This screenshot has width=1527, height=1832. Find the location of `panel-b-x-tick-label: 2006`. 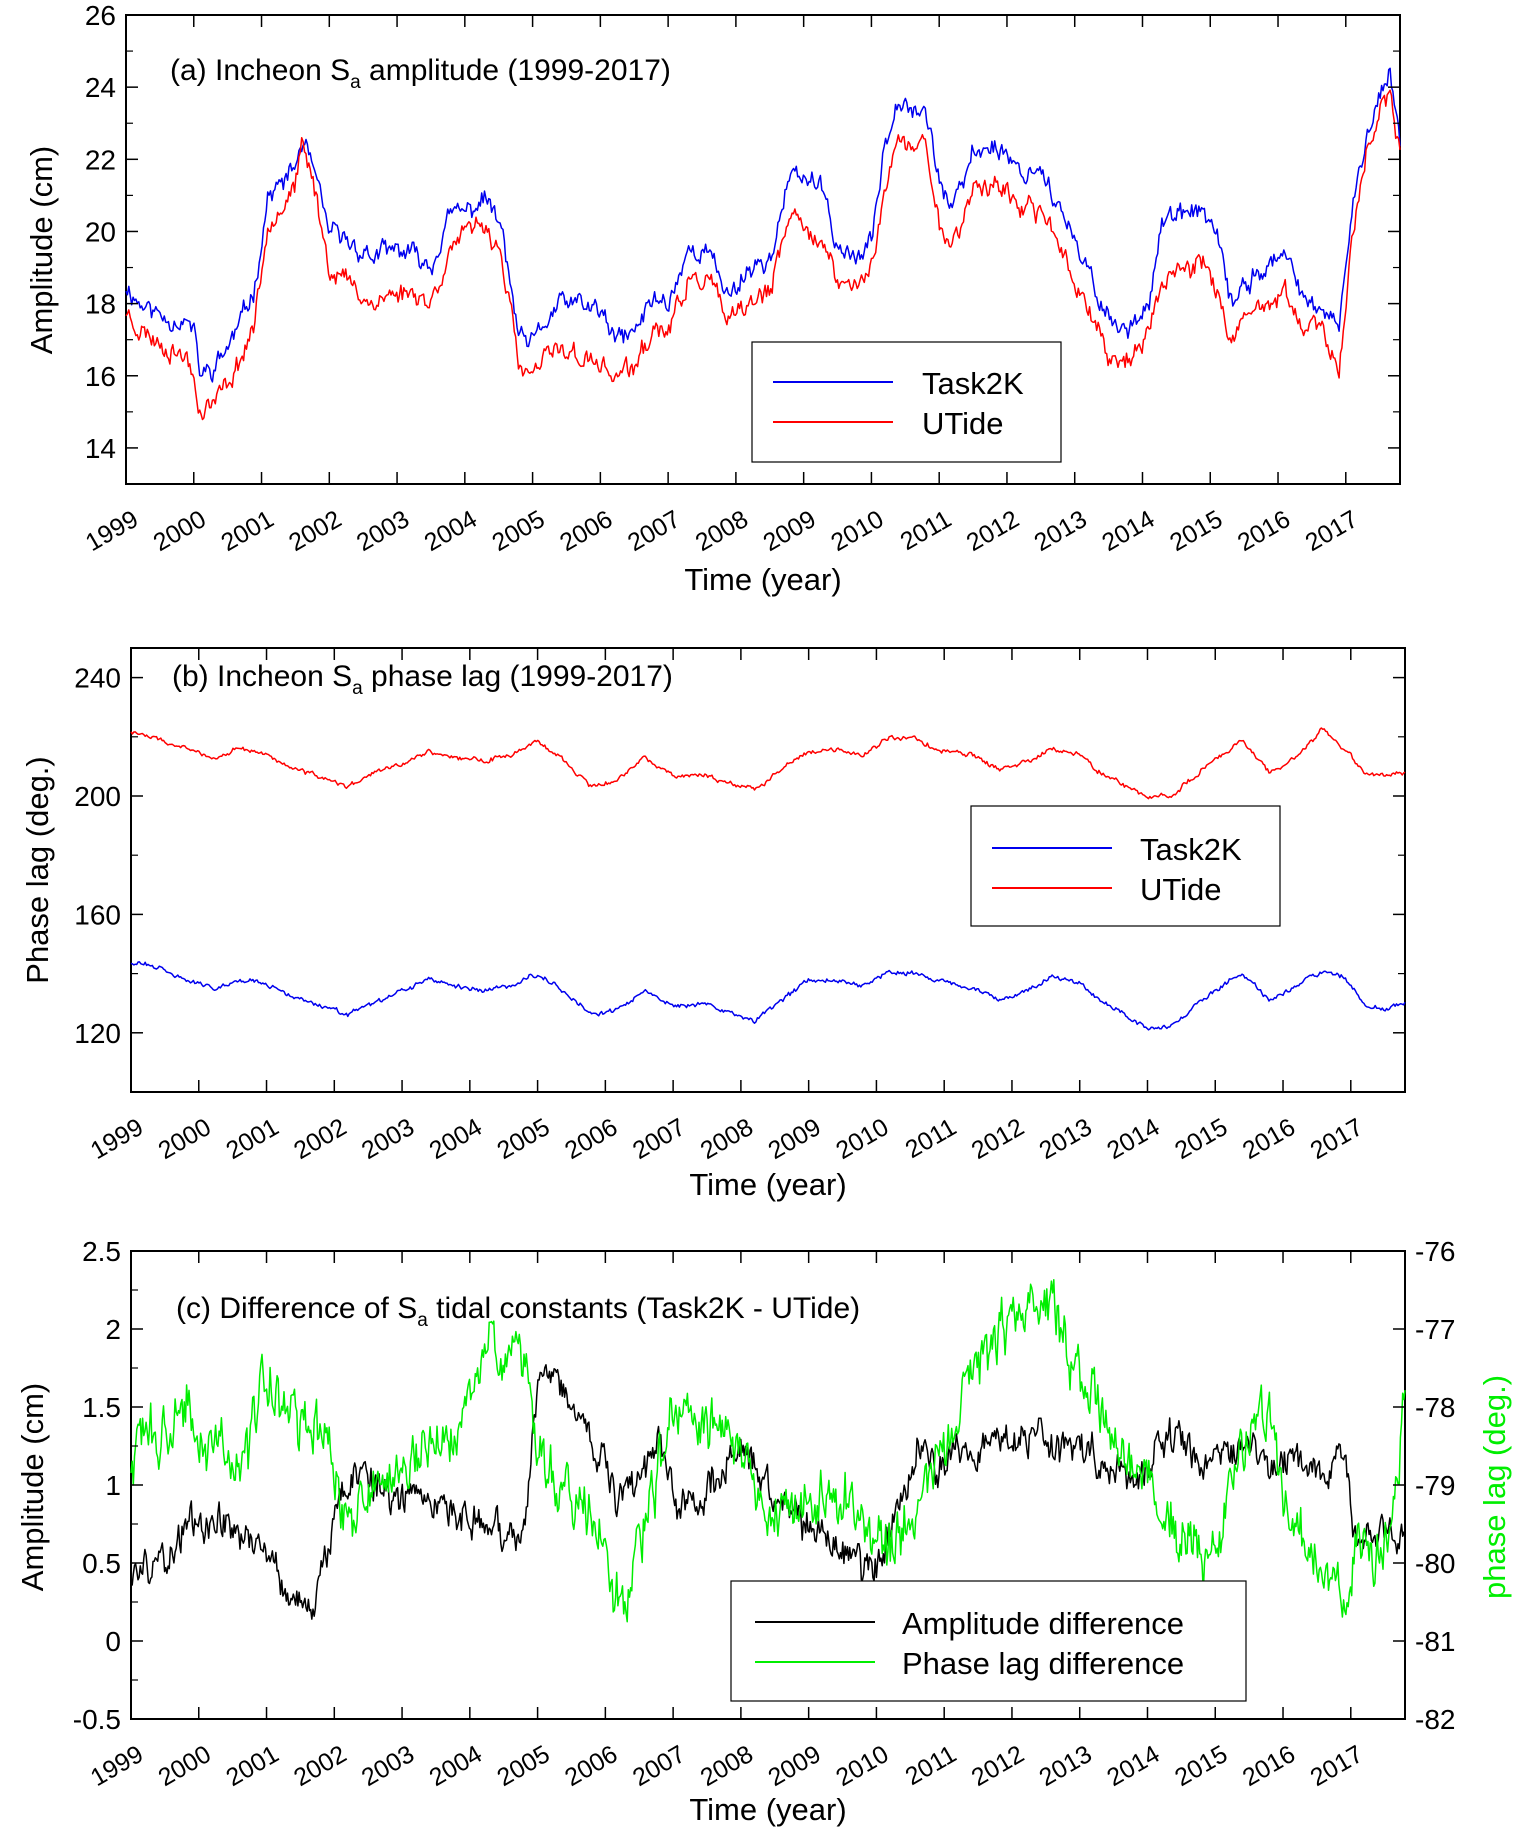

panel-b-x-tick-label: 2006 is located at coordinates (591, 1139).